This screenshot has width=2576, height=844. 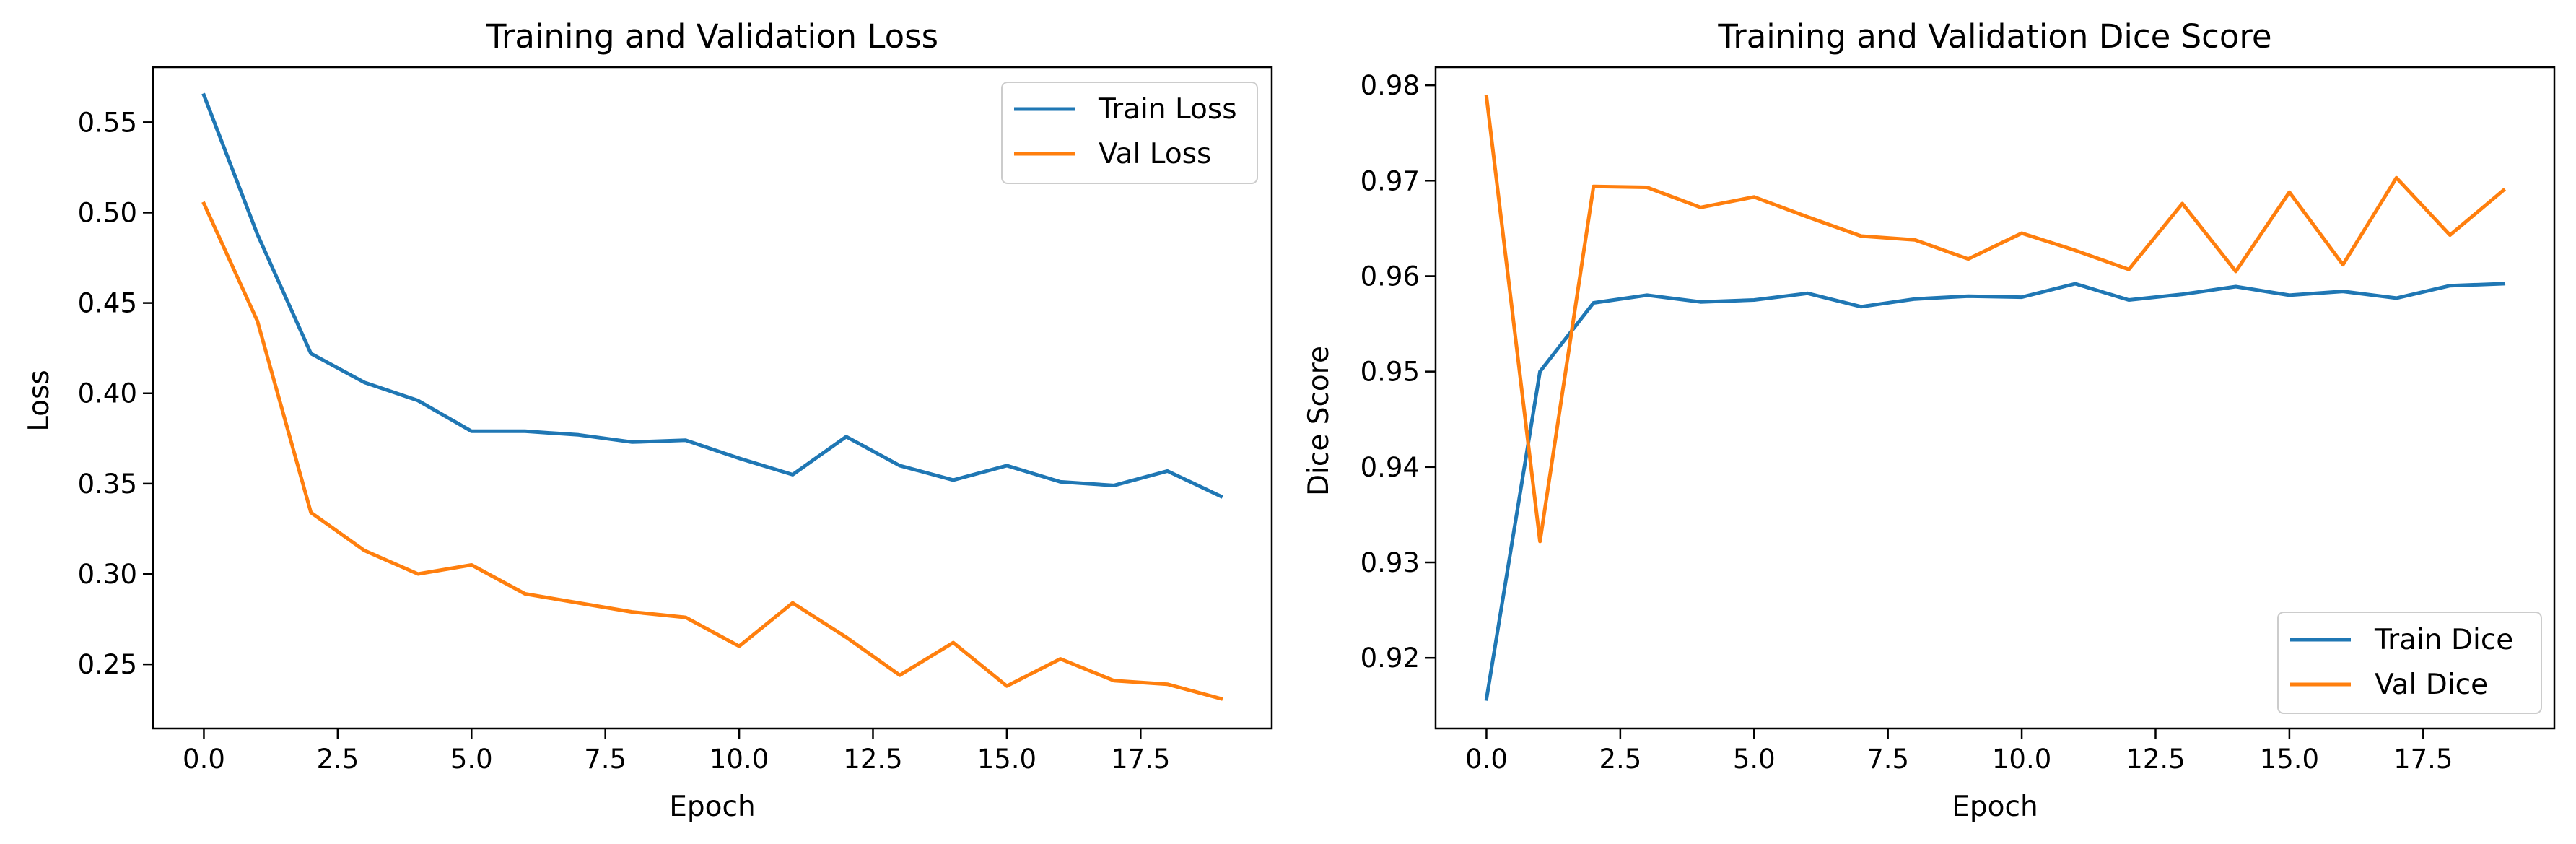 I want to click on loss-x-tick-label: 12.5, so click(x=872, y=759).